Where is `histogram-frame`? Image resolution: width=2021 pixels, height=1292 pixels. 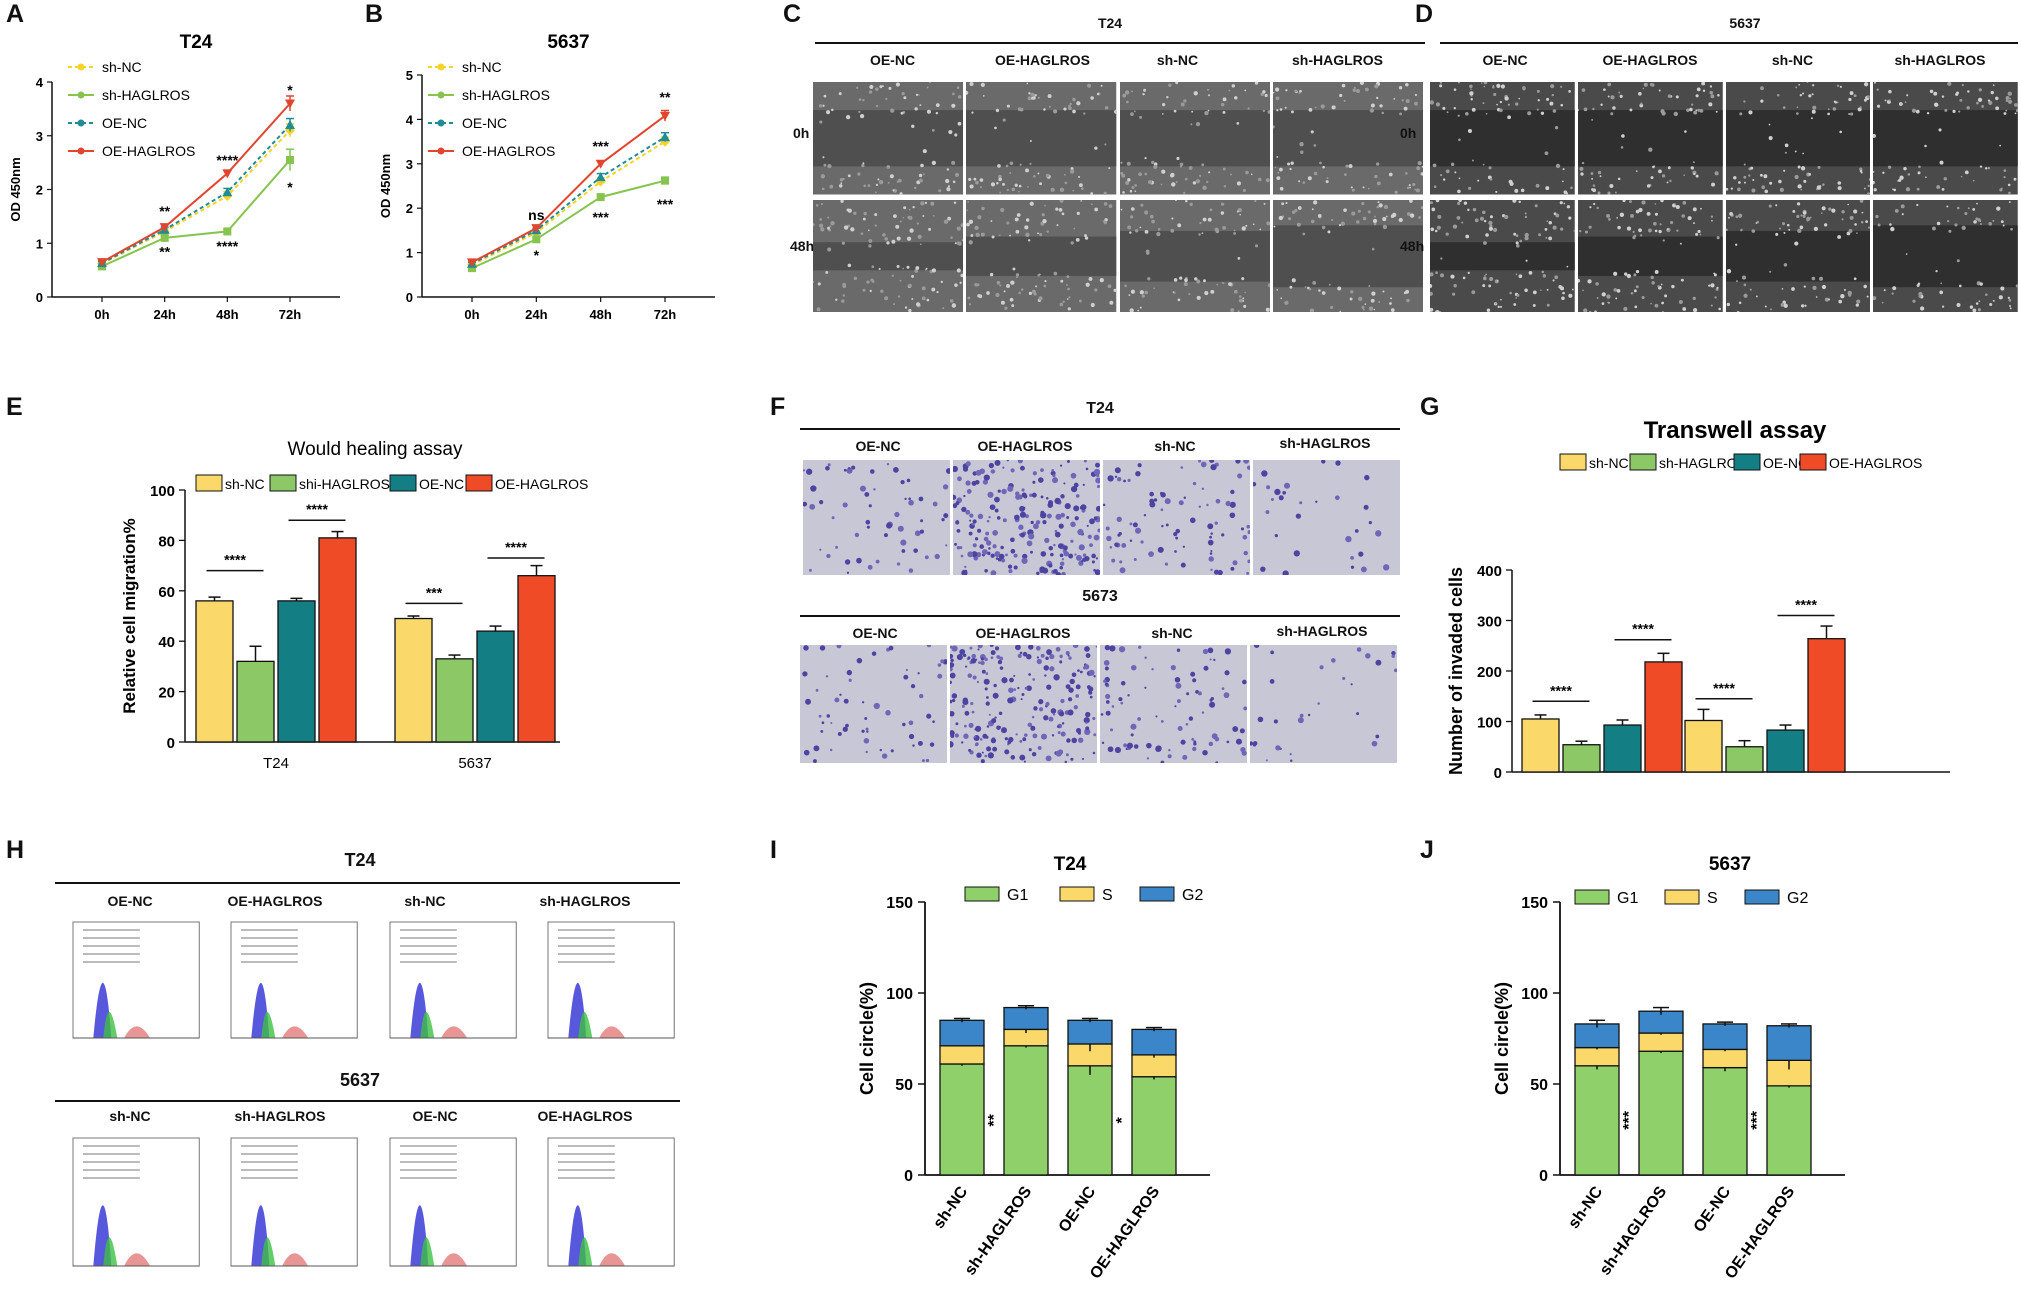
histogram-frame is located at coordinates (611, 980).